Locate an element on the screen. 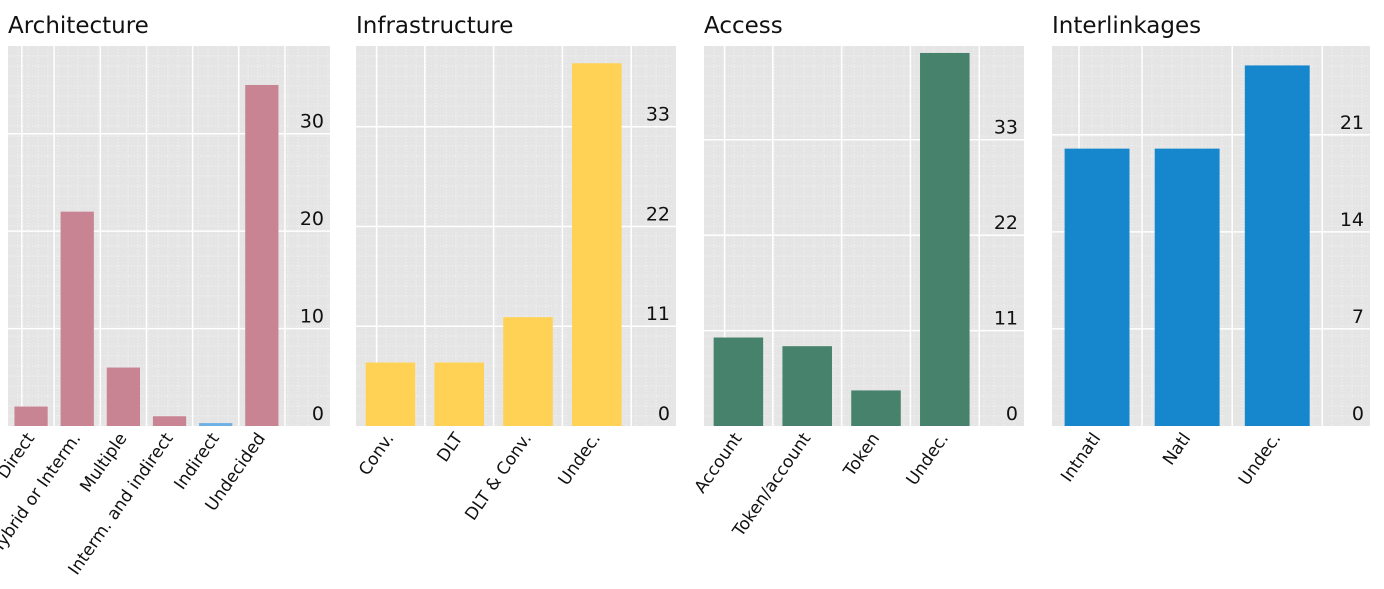 This screenshot has width=1384, height=589. chart-title: Access is located at coordinates (743, 26).